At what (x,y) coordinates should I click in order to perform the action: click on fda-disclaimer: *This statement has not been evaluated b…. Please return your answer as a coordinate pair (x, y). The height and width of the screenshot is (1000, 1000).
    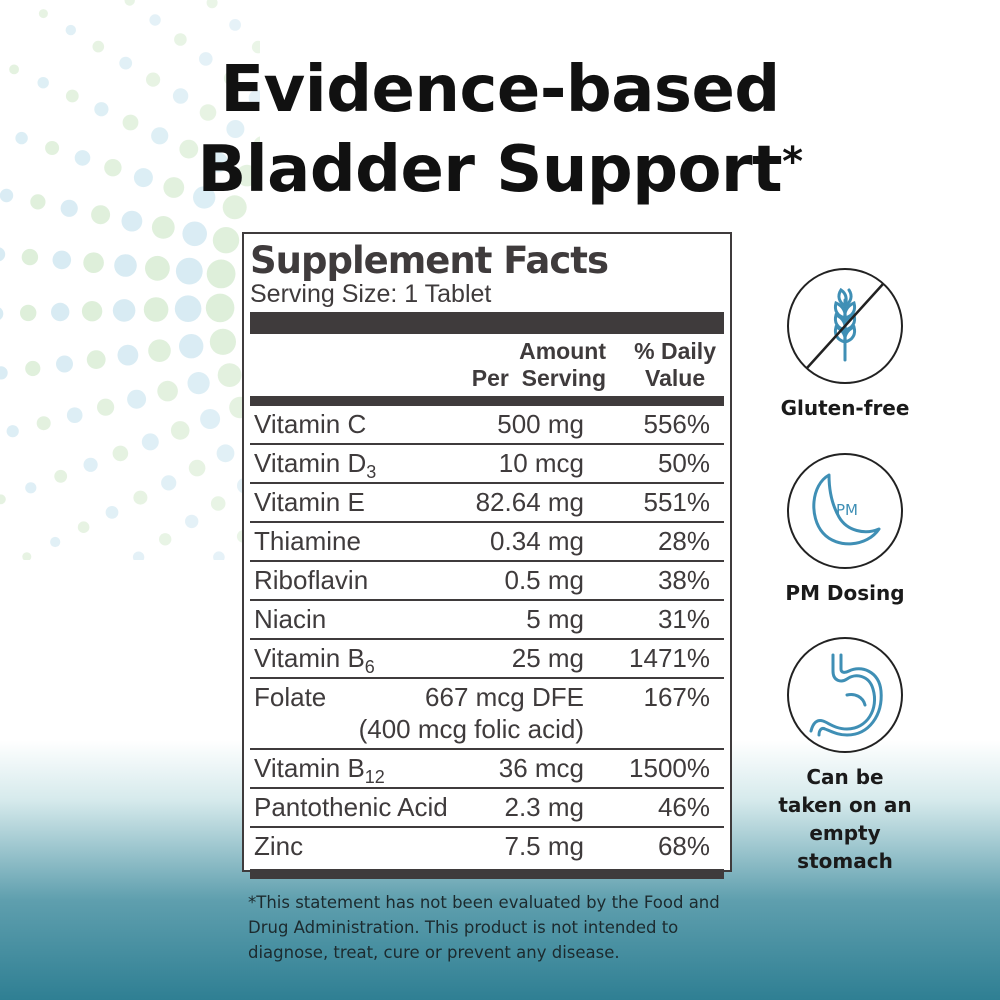
    Looking at the image, I should click on (498, 927).